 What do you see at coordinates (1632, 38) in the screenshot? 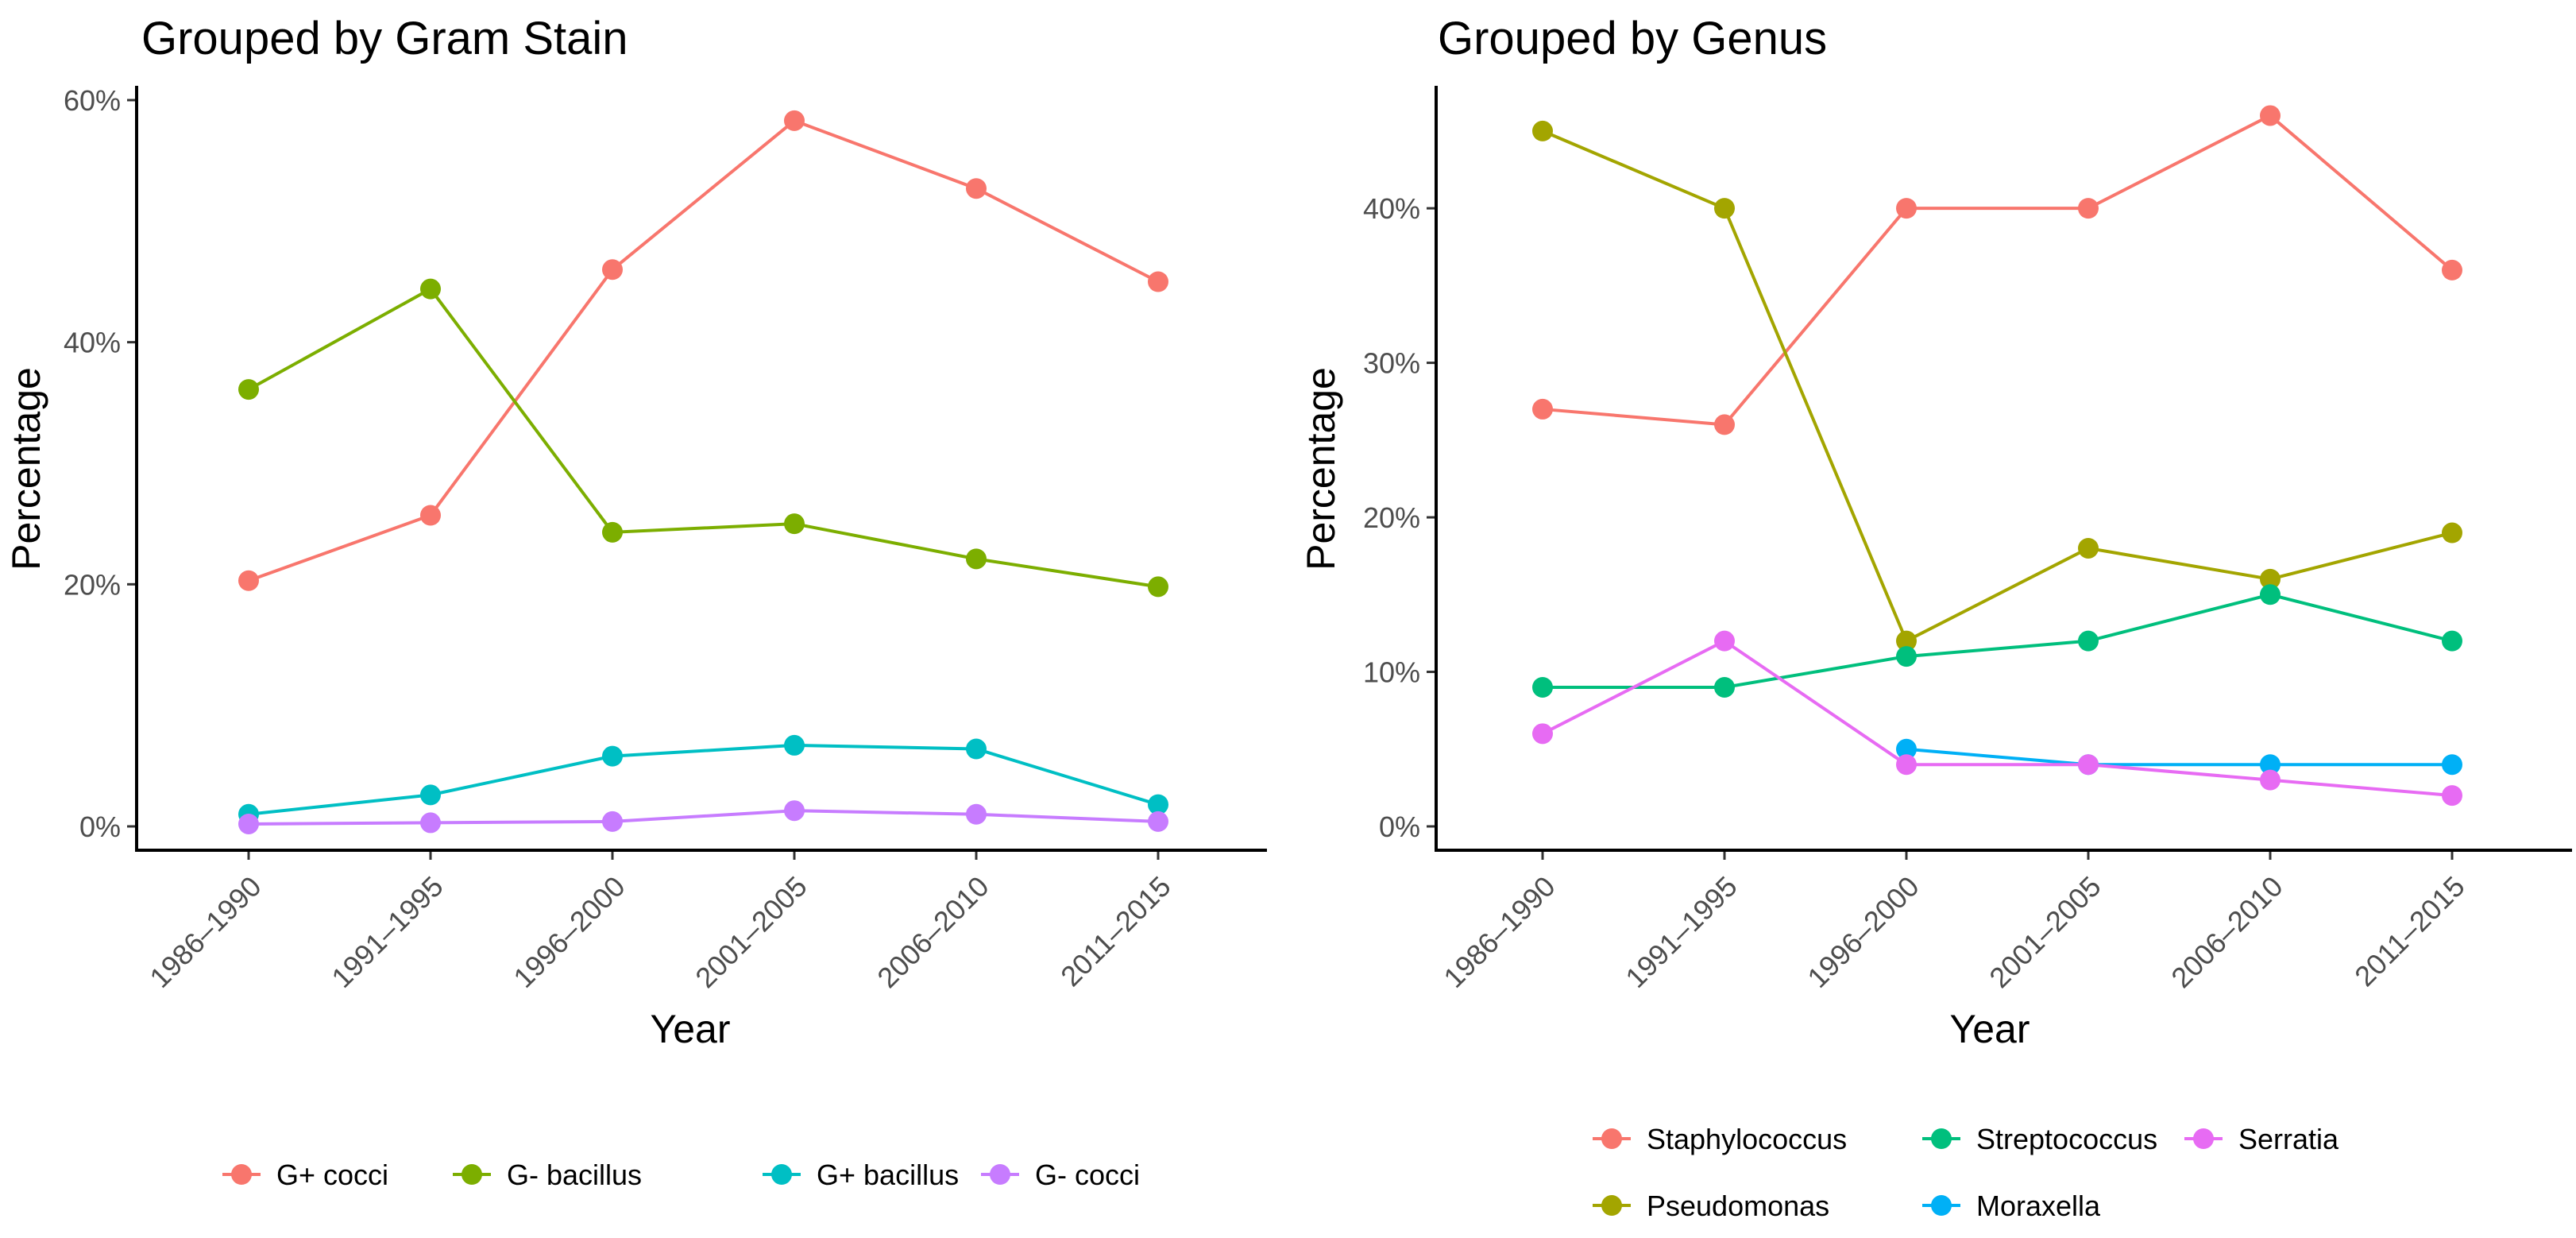
I see `chart-title: Grouped by Genus` at bounding box center [1632, 38].